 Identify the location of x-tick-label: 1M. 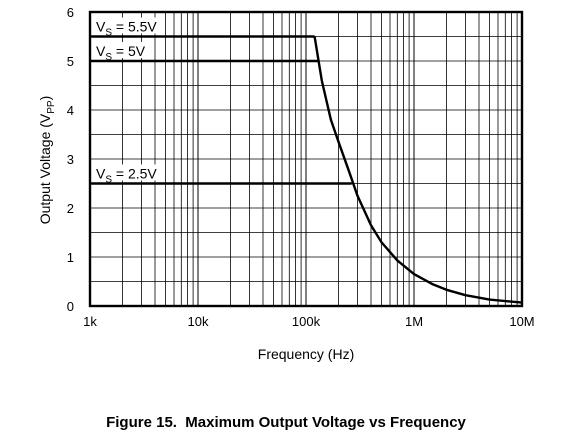
(414, 321).